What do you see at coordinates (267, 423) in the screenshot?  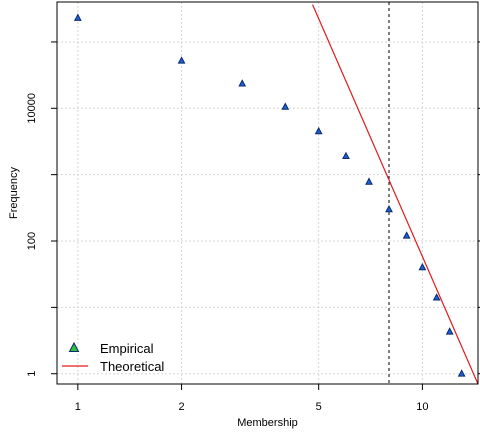 I see `x-axis-label: Membership` at bounding box center [267, 423].